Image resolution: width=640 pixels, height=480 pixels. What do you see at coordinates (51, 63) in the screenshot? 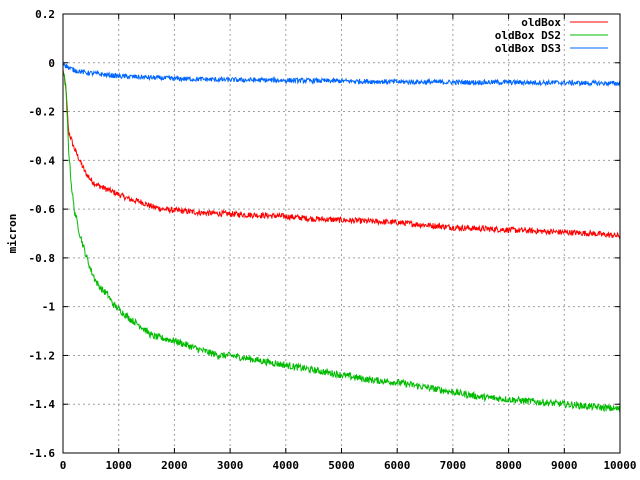
I see `y-tick-label: 0` at bounding box center [51, 63].